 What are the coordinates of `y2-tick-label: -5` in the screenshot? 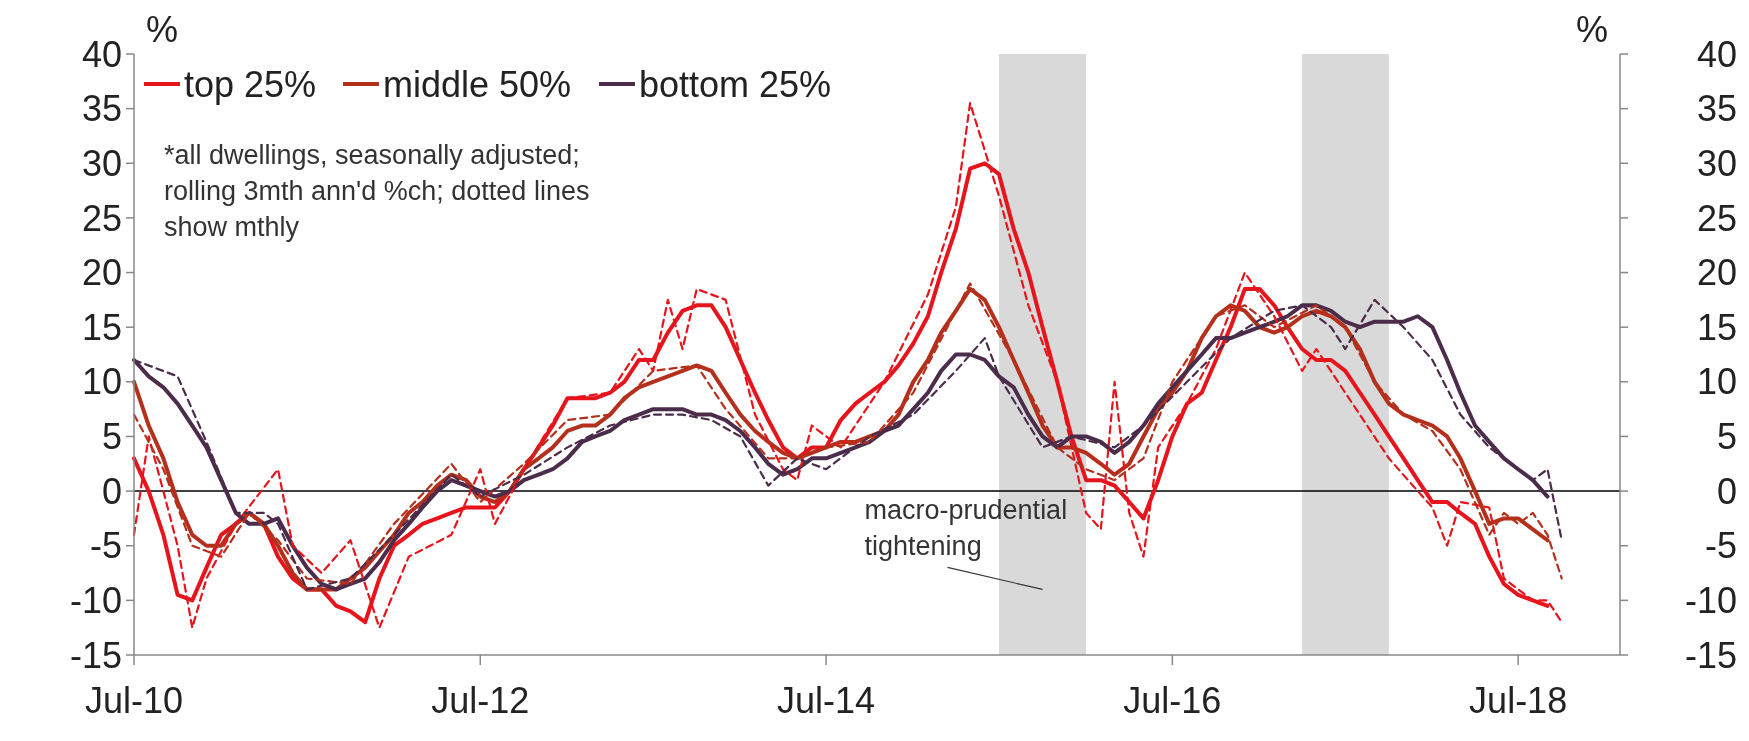 It's located at (1720, 546).